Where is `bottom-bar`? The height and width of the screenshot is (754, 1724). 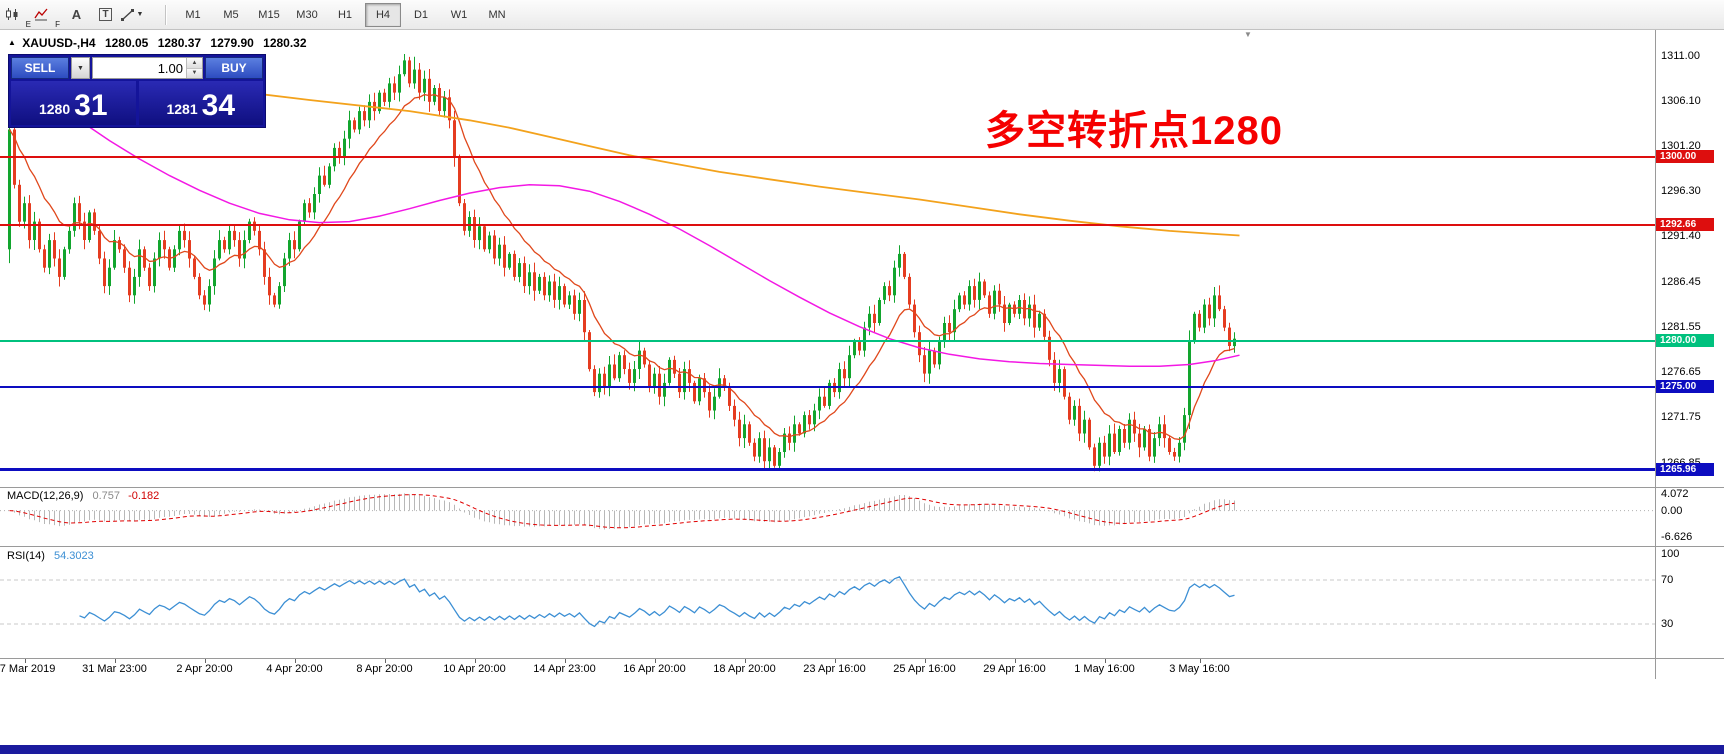
bottom-bar is located at coordinates (862, 749).